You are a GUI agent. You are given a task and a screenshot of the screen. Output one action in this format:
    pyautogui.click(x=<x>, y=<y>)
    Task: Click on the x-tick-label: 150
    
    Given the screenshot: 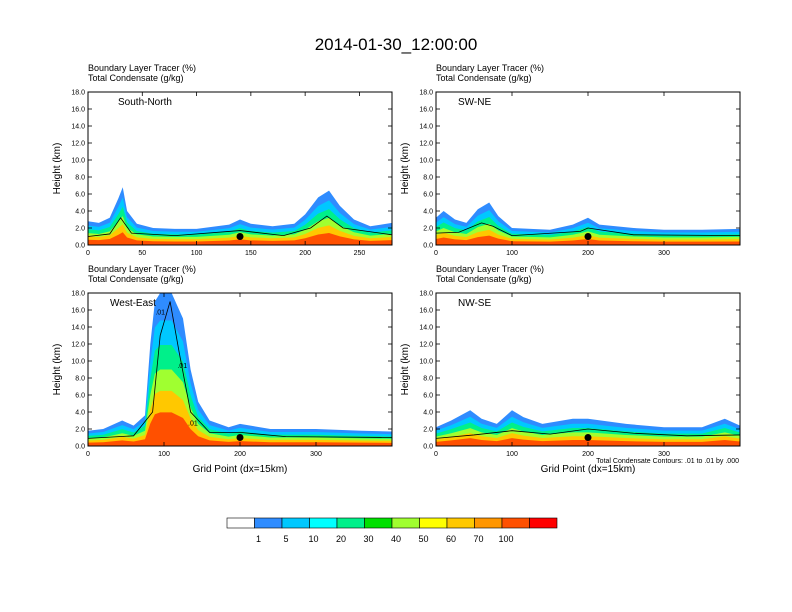 What is the action you would take?
    pyautogui.click(x=251, y=253)
    